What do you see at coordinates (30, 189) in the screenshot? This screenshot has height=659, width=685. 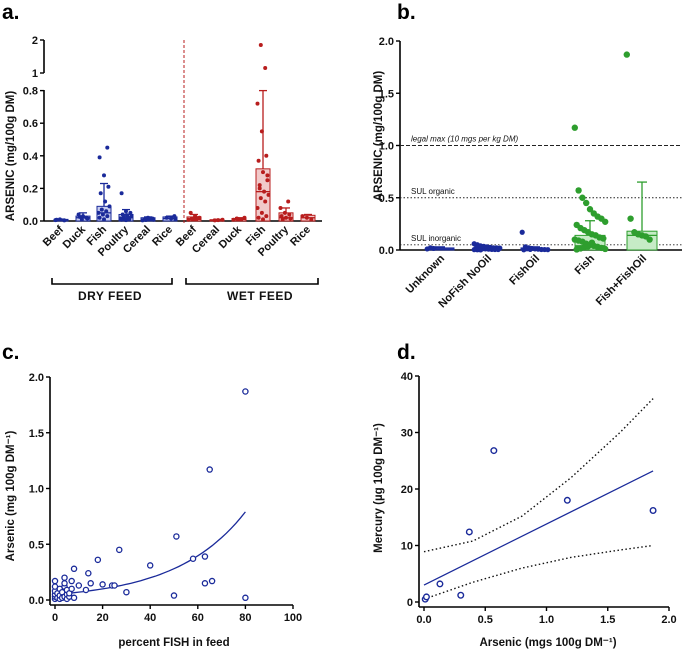 I see `panel-a-ytick-label: 0.2` at bounding box center [30, 189].